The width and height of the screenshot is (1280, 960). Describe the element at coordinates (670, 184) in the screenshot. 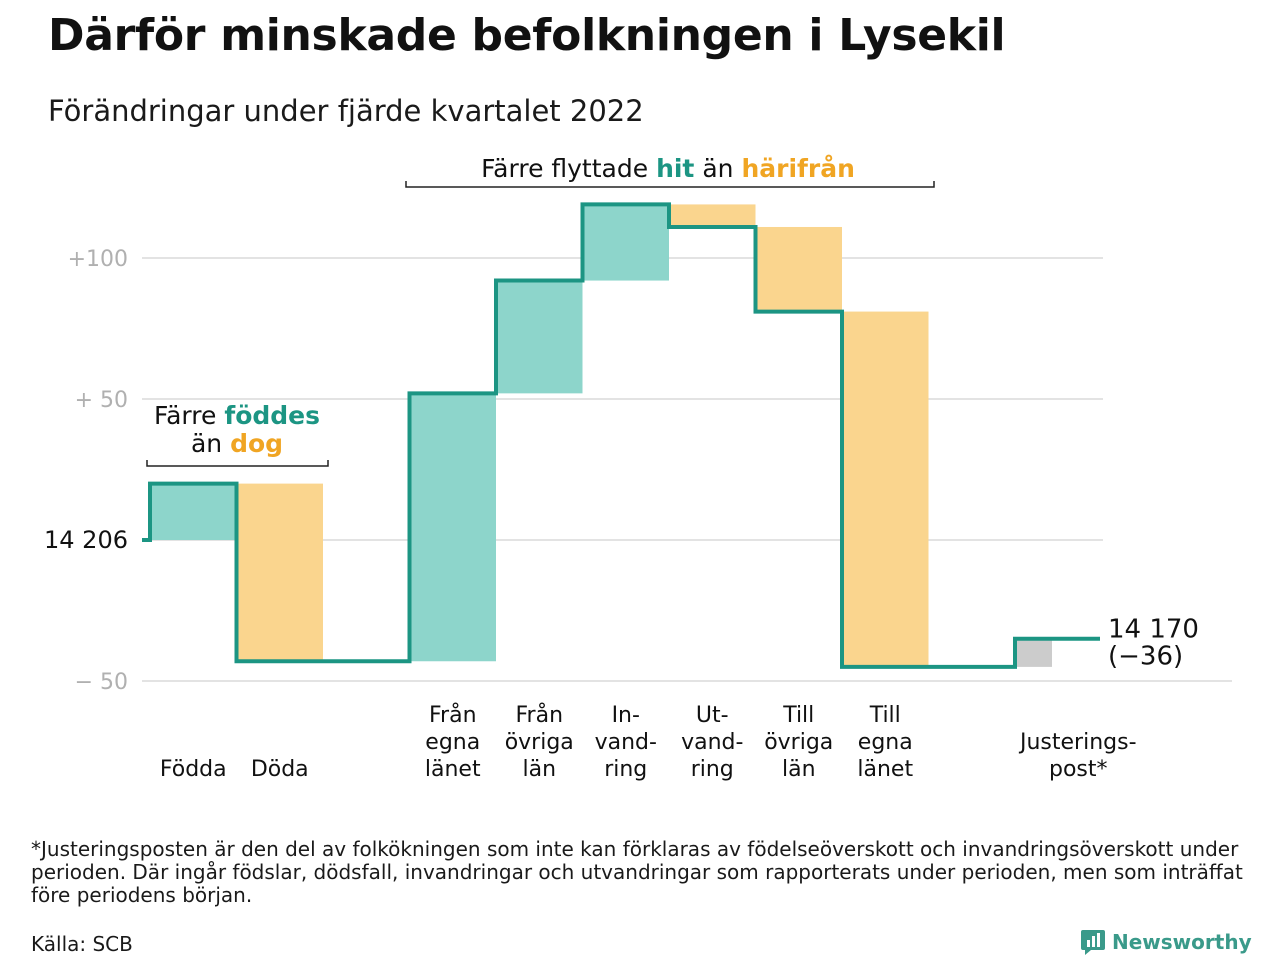

I see `annotation-bracket-moves` at that location.